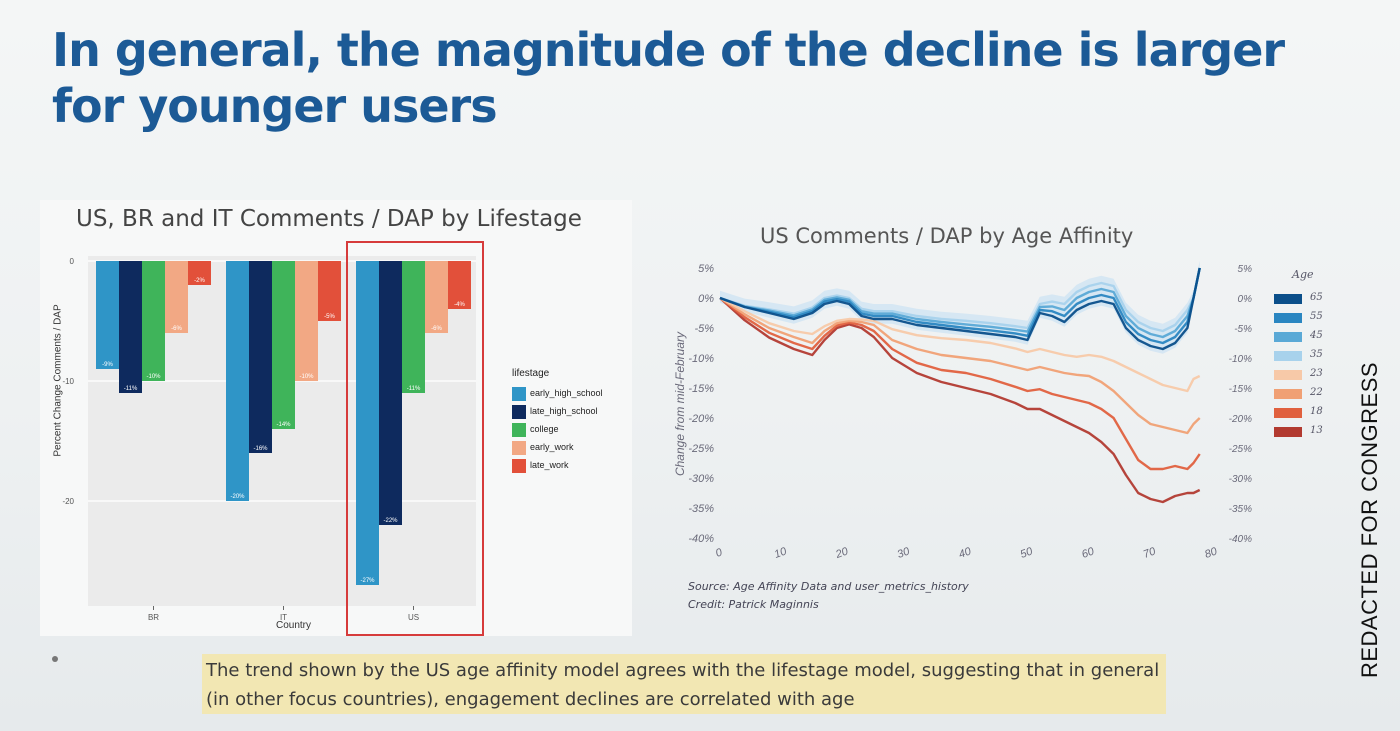  Describe the element at coordinates (153, 321) in the screenshot. I see `bar-college-BR` at that location.